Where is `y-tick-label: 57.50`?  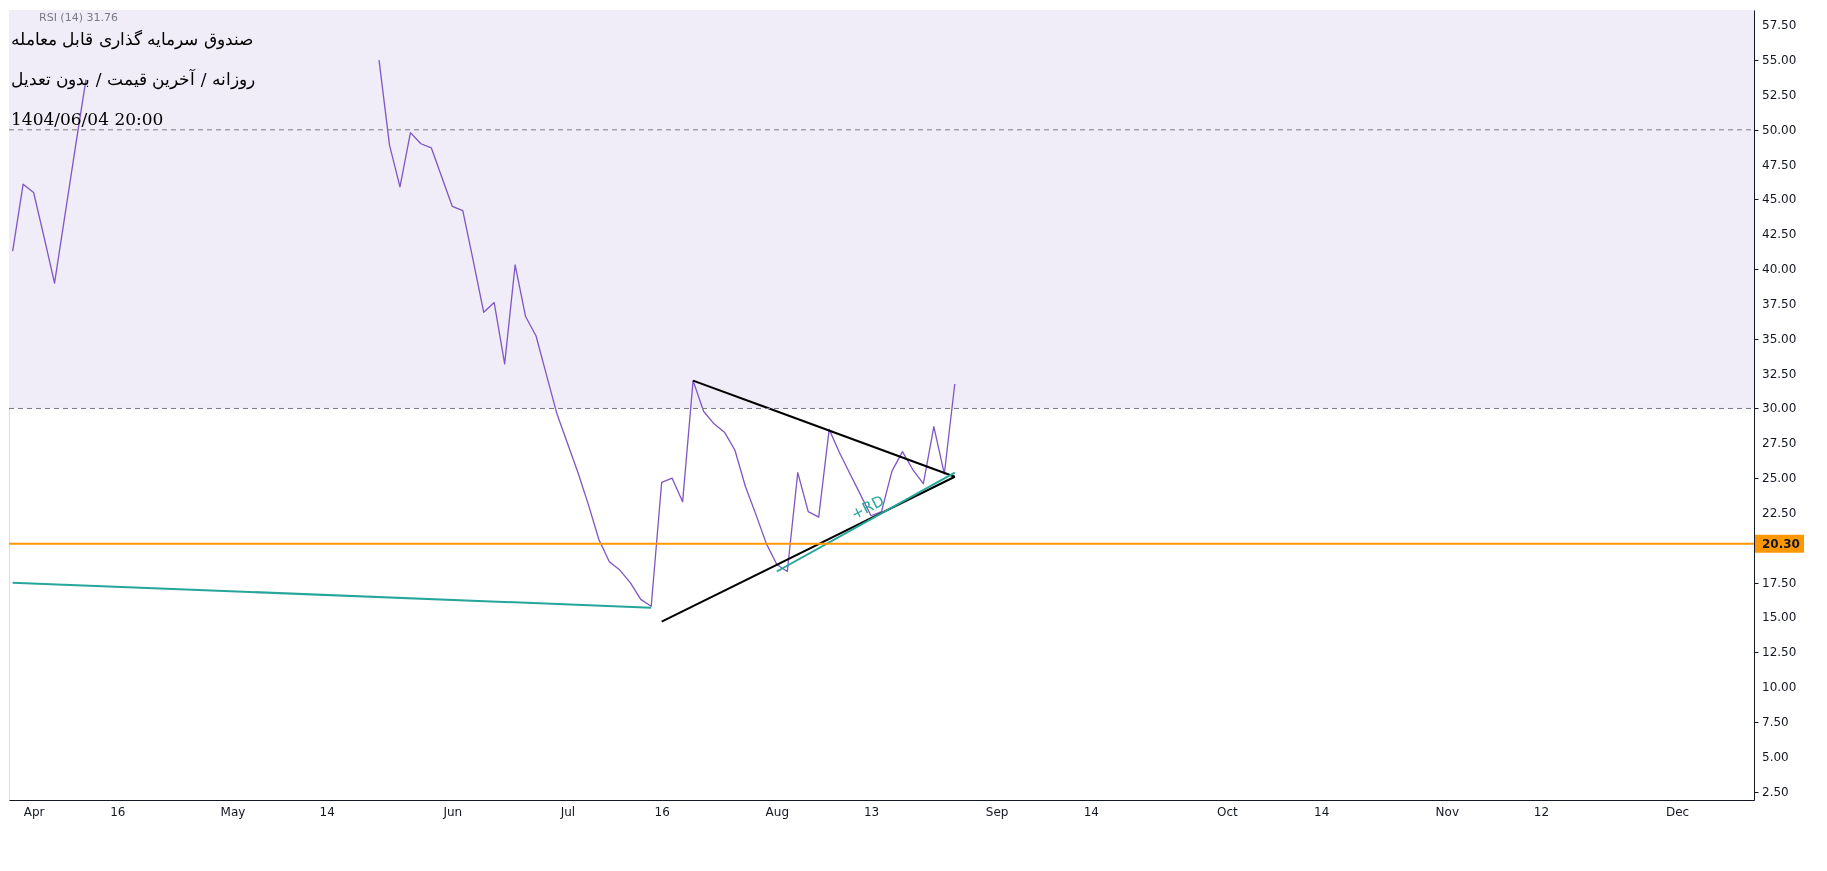 y-tick-label: 57.50 is located at coordinates (1779, 25).